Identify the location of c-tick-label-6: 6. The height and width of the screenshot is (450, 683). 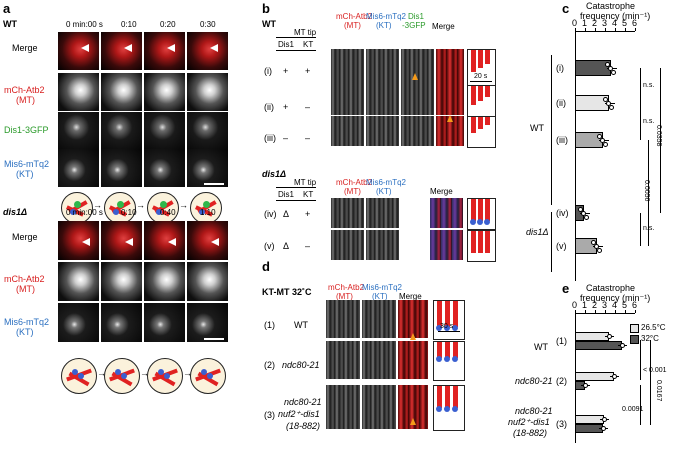
(635, 23).